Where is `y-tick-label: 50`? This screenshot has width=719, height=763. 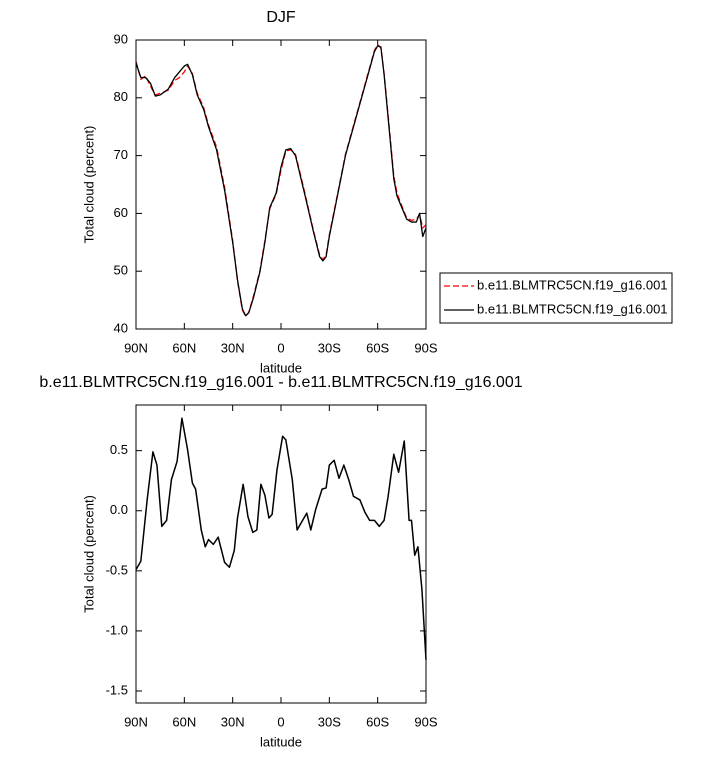
y-tick-label: 50 is located at coordinates (121, 270).